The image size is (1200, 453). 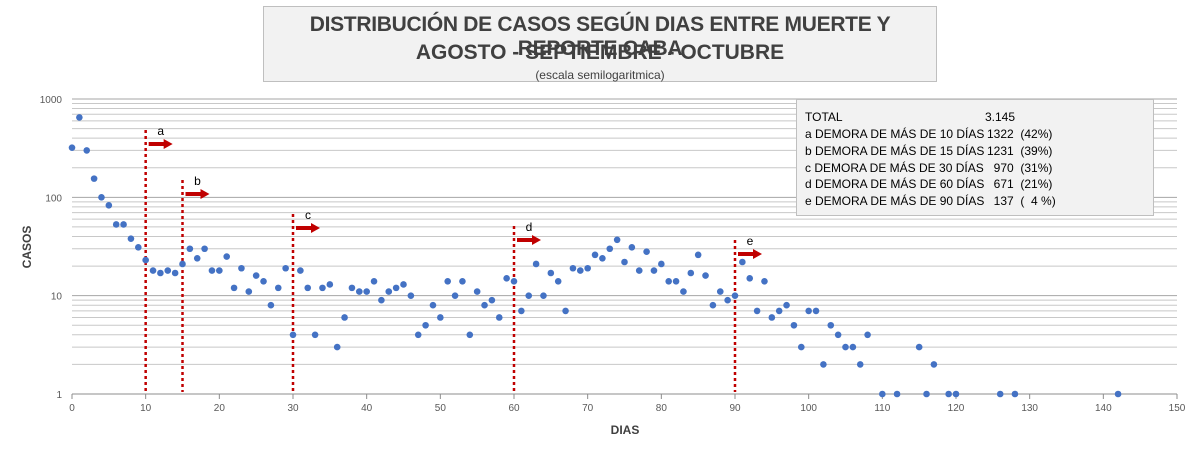 What do you see at coordinates (146, 408) in the screenshot?
I see `x-tick-label: 10` at bounding box center [146, 408].